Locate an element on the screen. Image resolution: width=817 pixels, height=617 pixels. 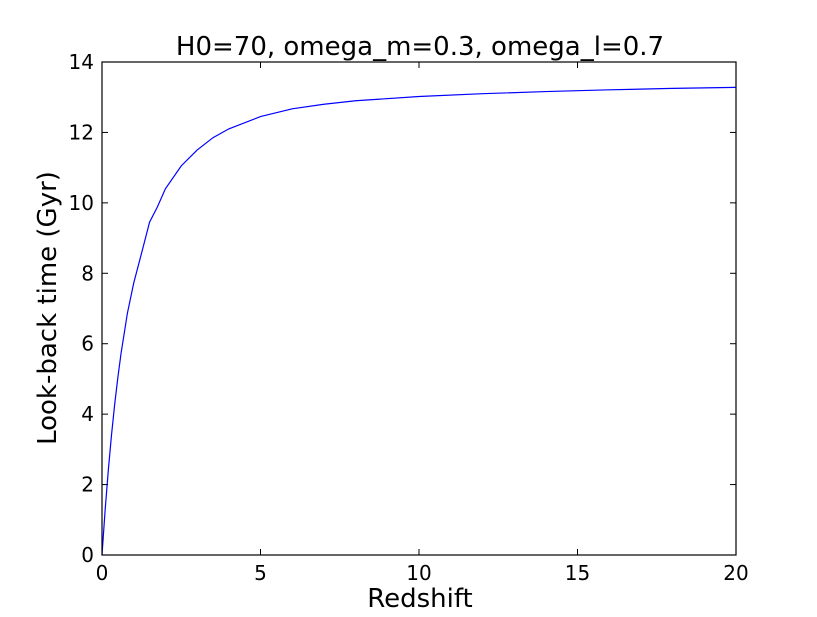
y-tick-label: 4 is located at coordinates (87, 414).